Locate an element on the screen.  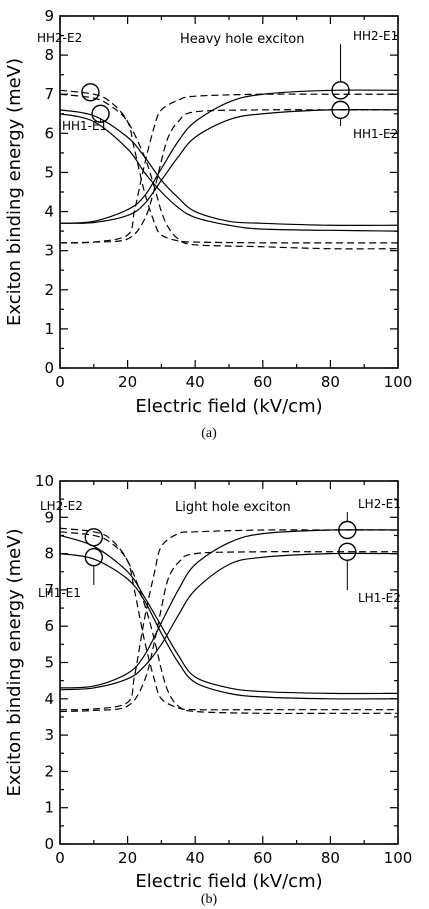
panel-title: Heavy hole exciton is located at coordinates (242, 39).